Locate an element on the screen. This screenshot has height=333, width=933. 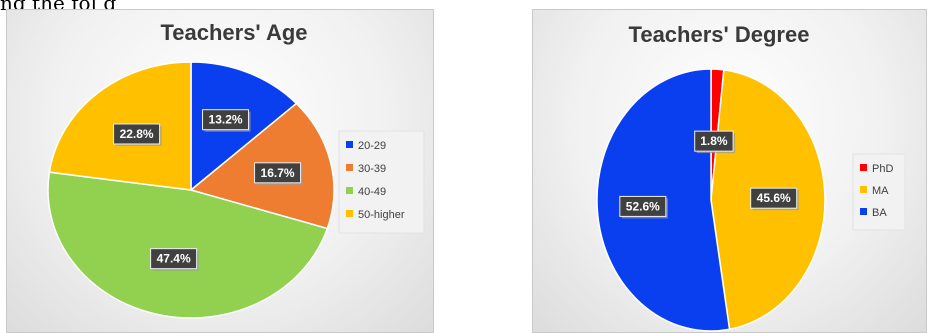
pie-data-labels: 1.8% 45.6% 52.6% is located at coordinates (709, 174).